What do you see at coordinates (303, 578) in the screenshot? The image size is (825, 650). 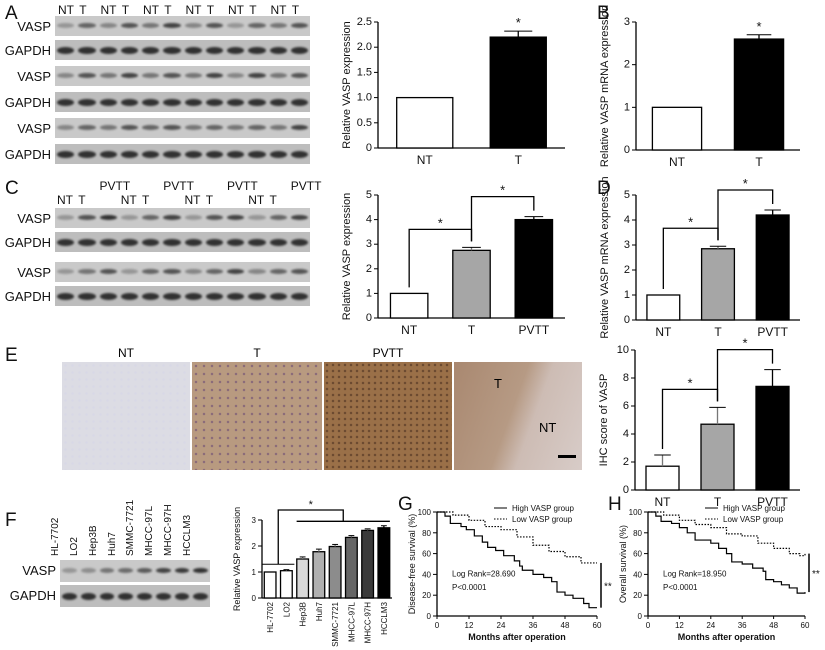 I see `bar-Hep3B` at bounding box center [303, 578].